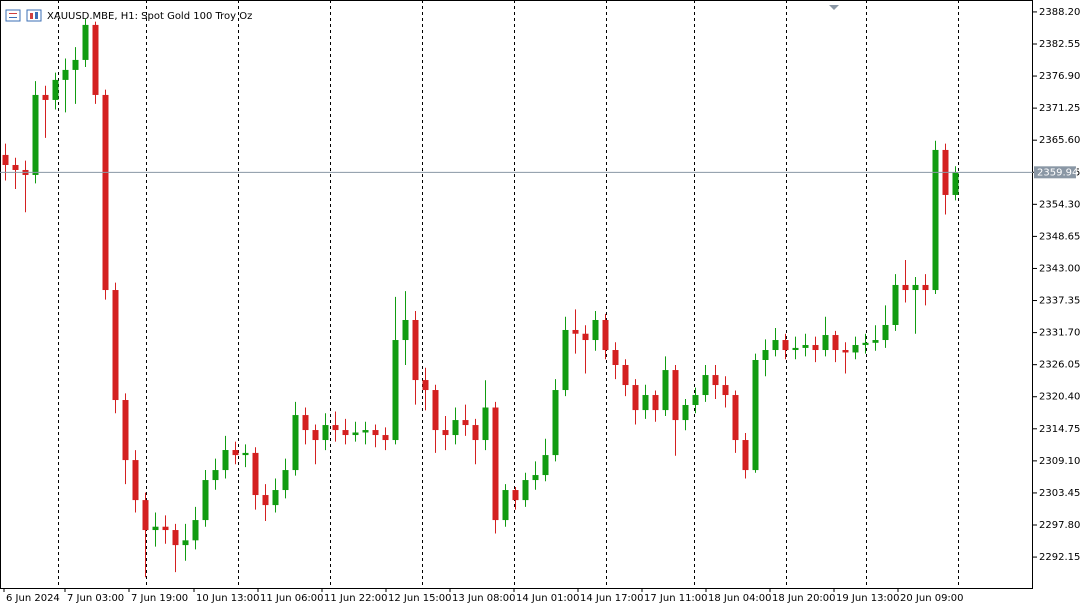 The height and width of the screenshot is (611, 1087). I want to click on x-tick-label: 18 Jun 20:00, so click(804, 598).